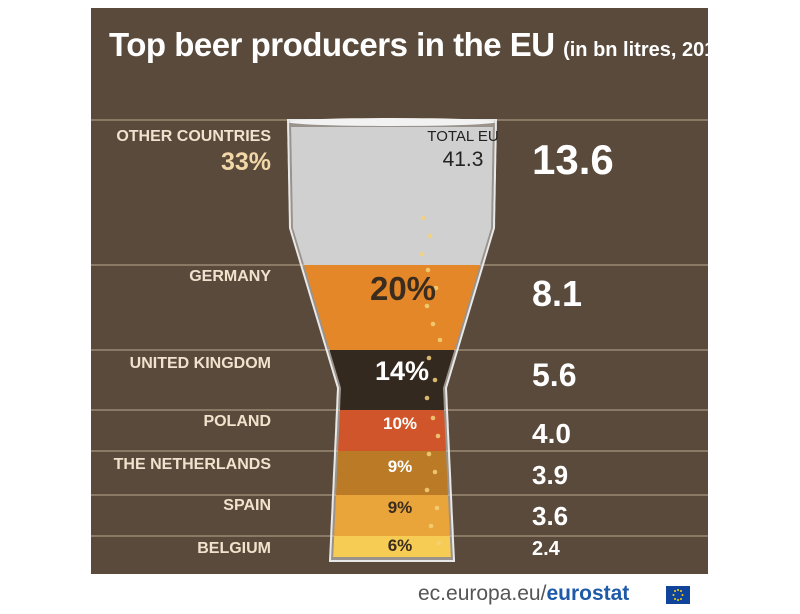 Image resolution: width=800 pixels, height=614 pixels. Describe the element at coordinates (237, 421) in the screenshot. I see `category-label-3: POLAND` at that location.